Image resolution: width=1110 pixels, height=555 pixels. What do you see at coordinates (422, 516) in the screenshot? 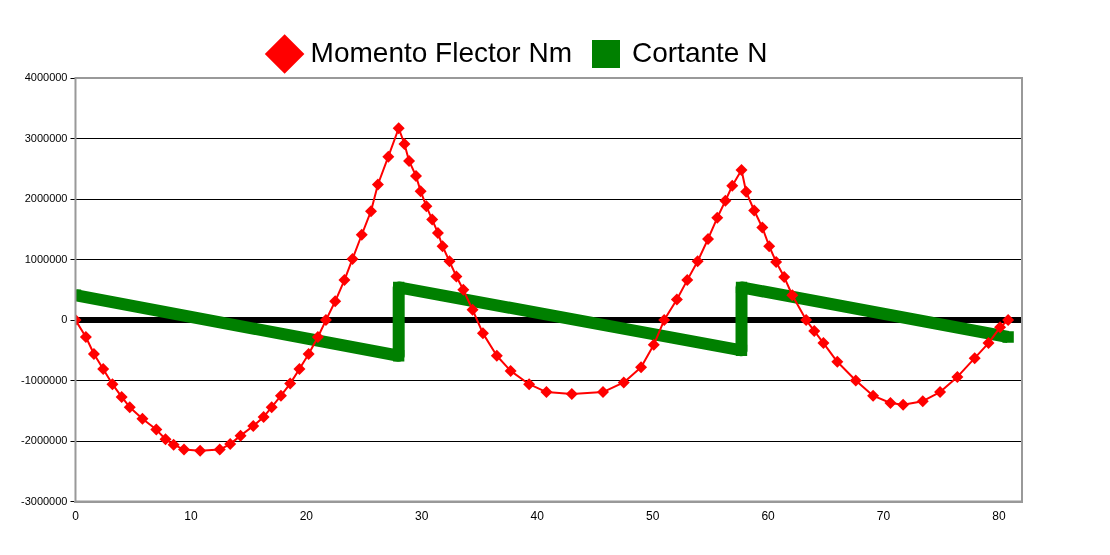
I see `x-tick-label: 30` at bounding box center [422, 516].